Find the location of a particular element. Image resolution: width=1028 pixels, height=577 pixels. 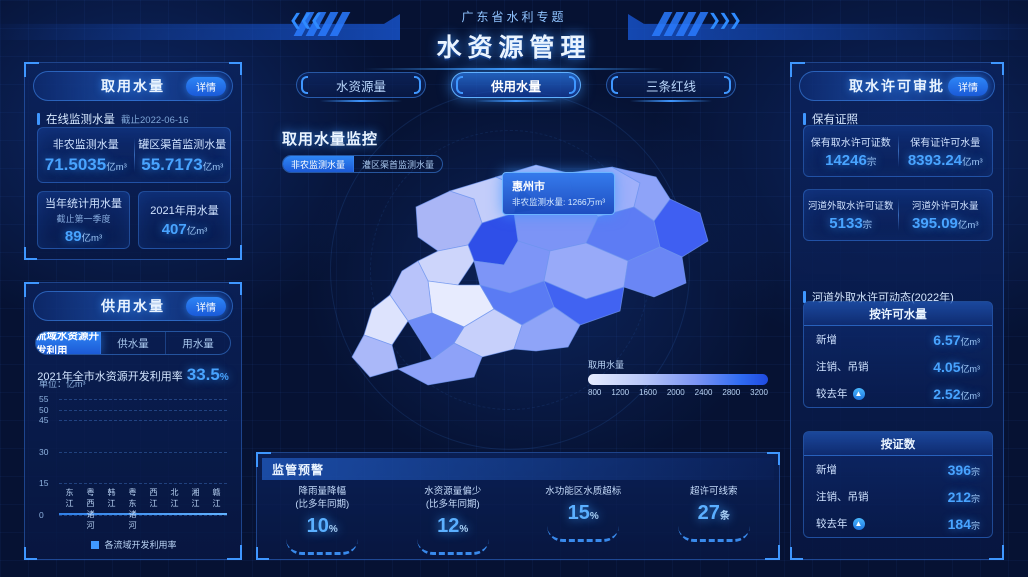

map-subtab-irrigation: 灌区渠首监测水量 is located at coordinates (398, 164).